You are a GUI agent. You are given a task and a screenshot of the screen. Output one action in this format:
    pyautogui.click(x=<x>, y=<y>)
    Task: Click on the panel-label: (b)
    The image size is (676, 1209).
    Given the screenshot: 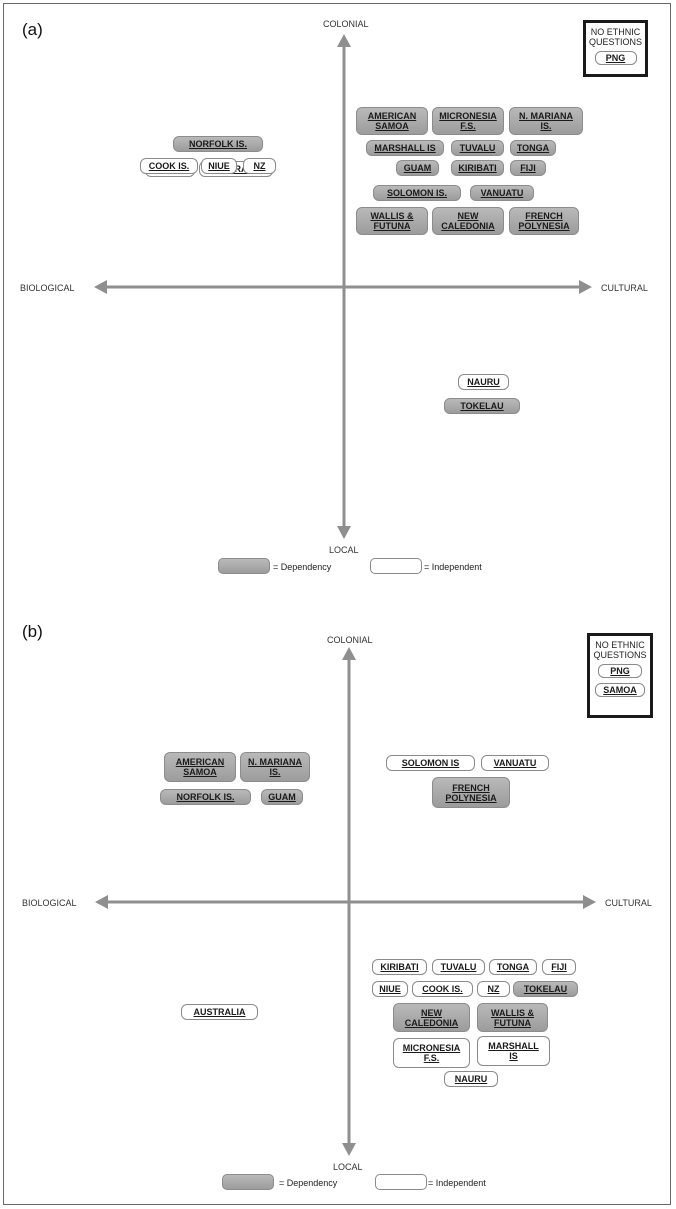 What is the action you would take?
    pyautogui.click(x=32, y=631)
    